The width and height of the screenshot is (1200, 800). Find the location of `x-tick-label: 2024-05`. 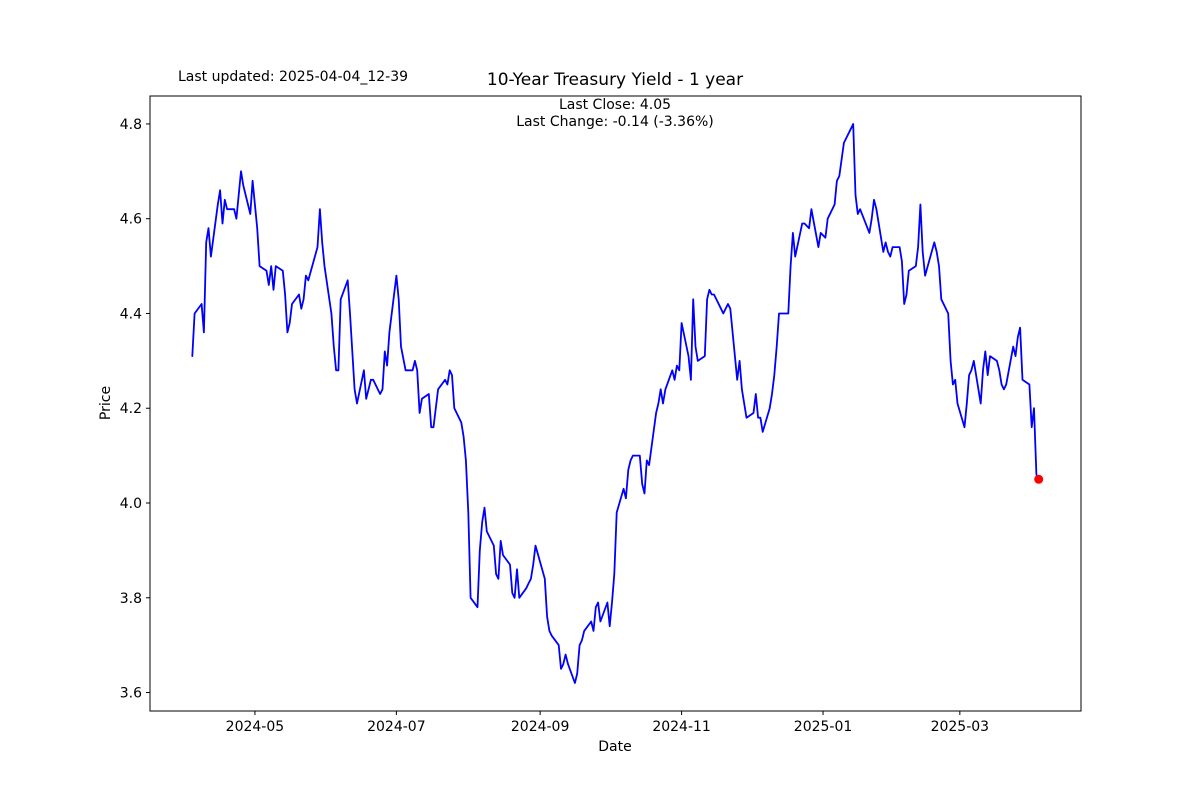

x-tick-label: 2024-05 is located at coordinates (255, 727).